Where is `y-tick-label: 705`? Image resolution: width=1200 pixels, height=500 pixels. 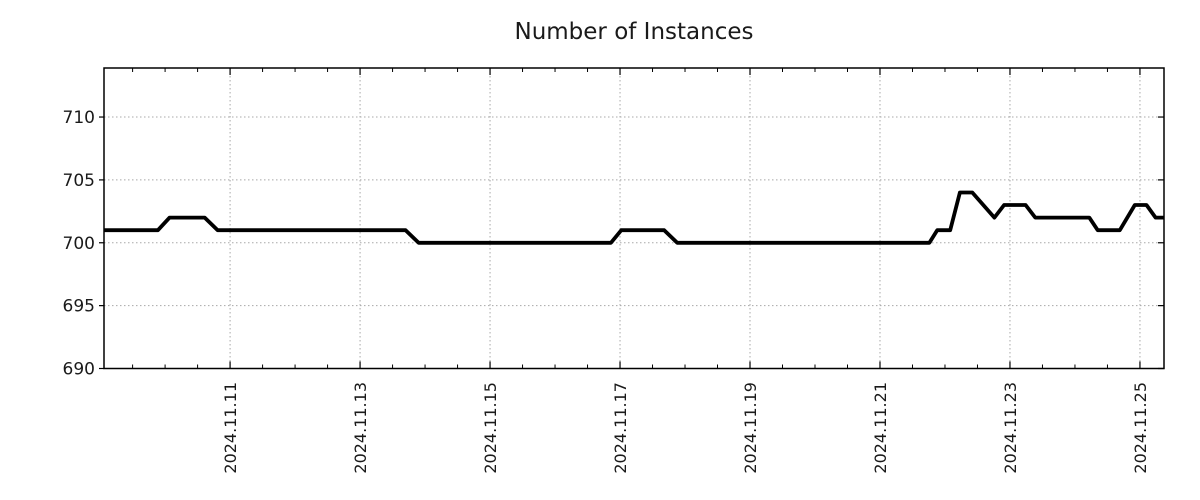 y-tick-label: 705 is located at coordinates (79, 181).